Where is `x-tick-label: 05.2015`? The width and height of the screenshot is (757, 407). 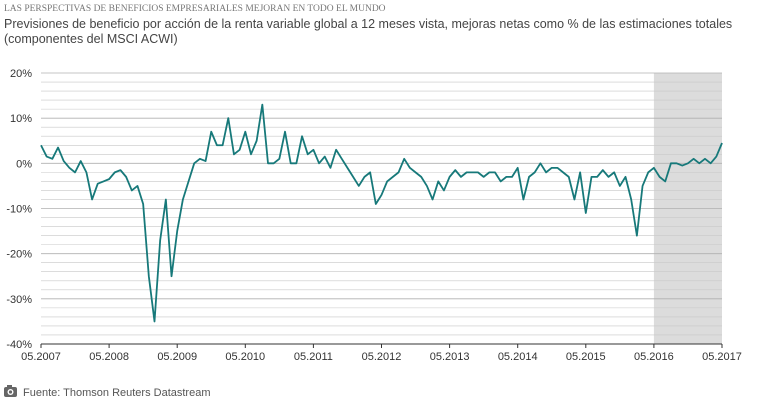 x-tick-label: 05.2015 is located at coordinates (586, 357).